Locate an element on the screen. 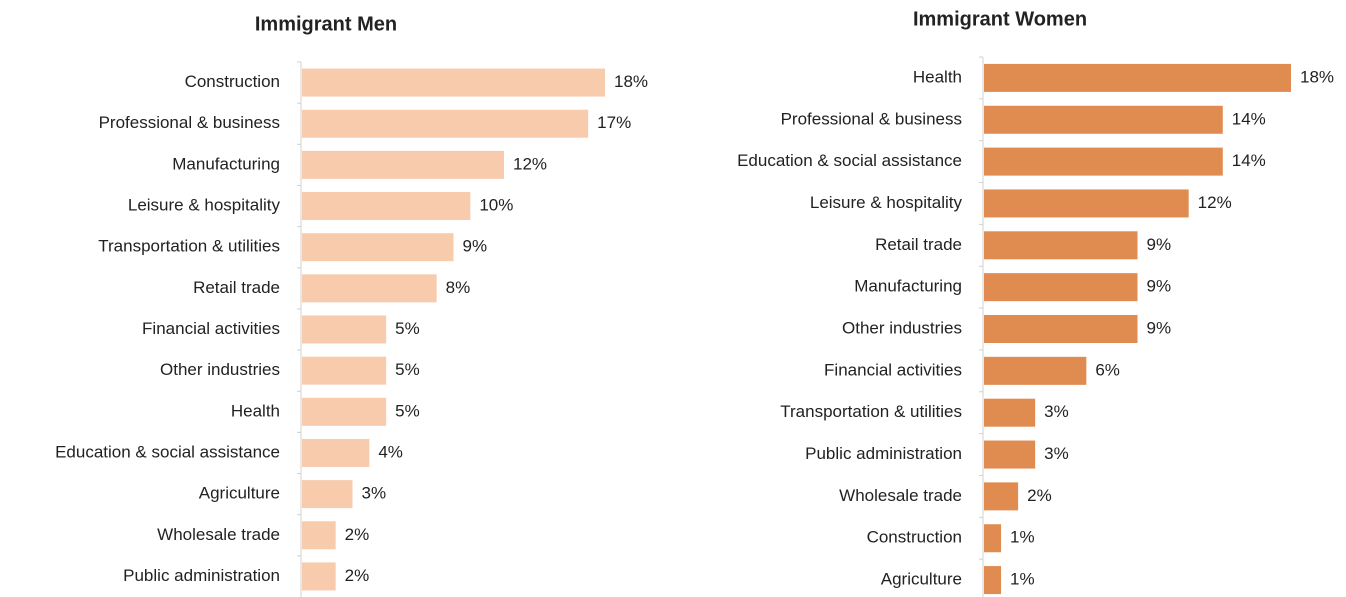  value-label: 4% is located at coordinates (390, 451).